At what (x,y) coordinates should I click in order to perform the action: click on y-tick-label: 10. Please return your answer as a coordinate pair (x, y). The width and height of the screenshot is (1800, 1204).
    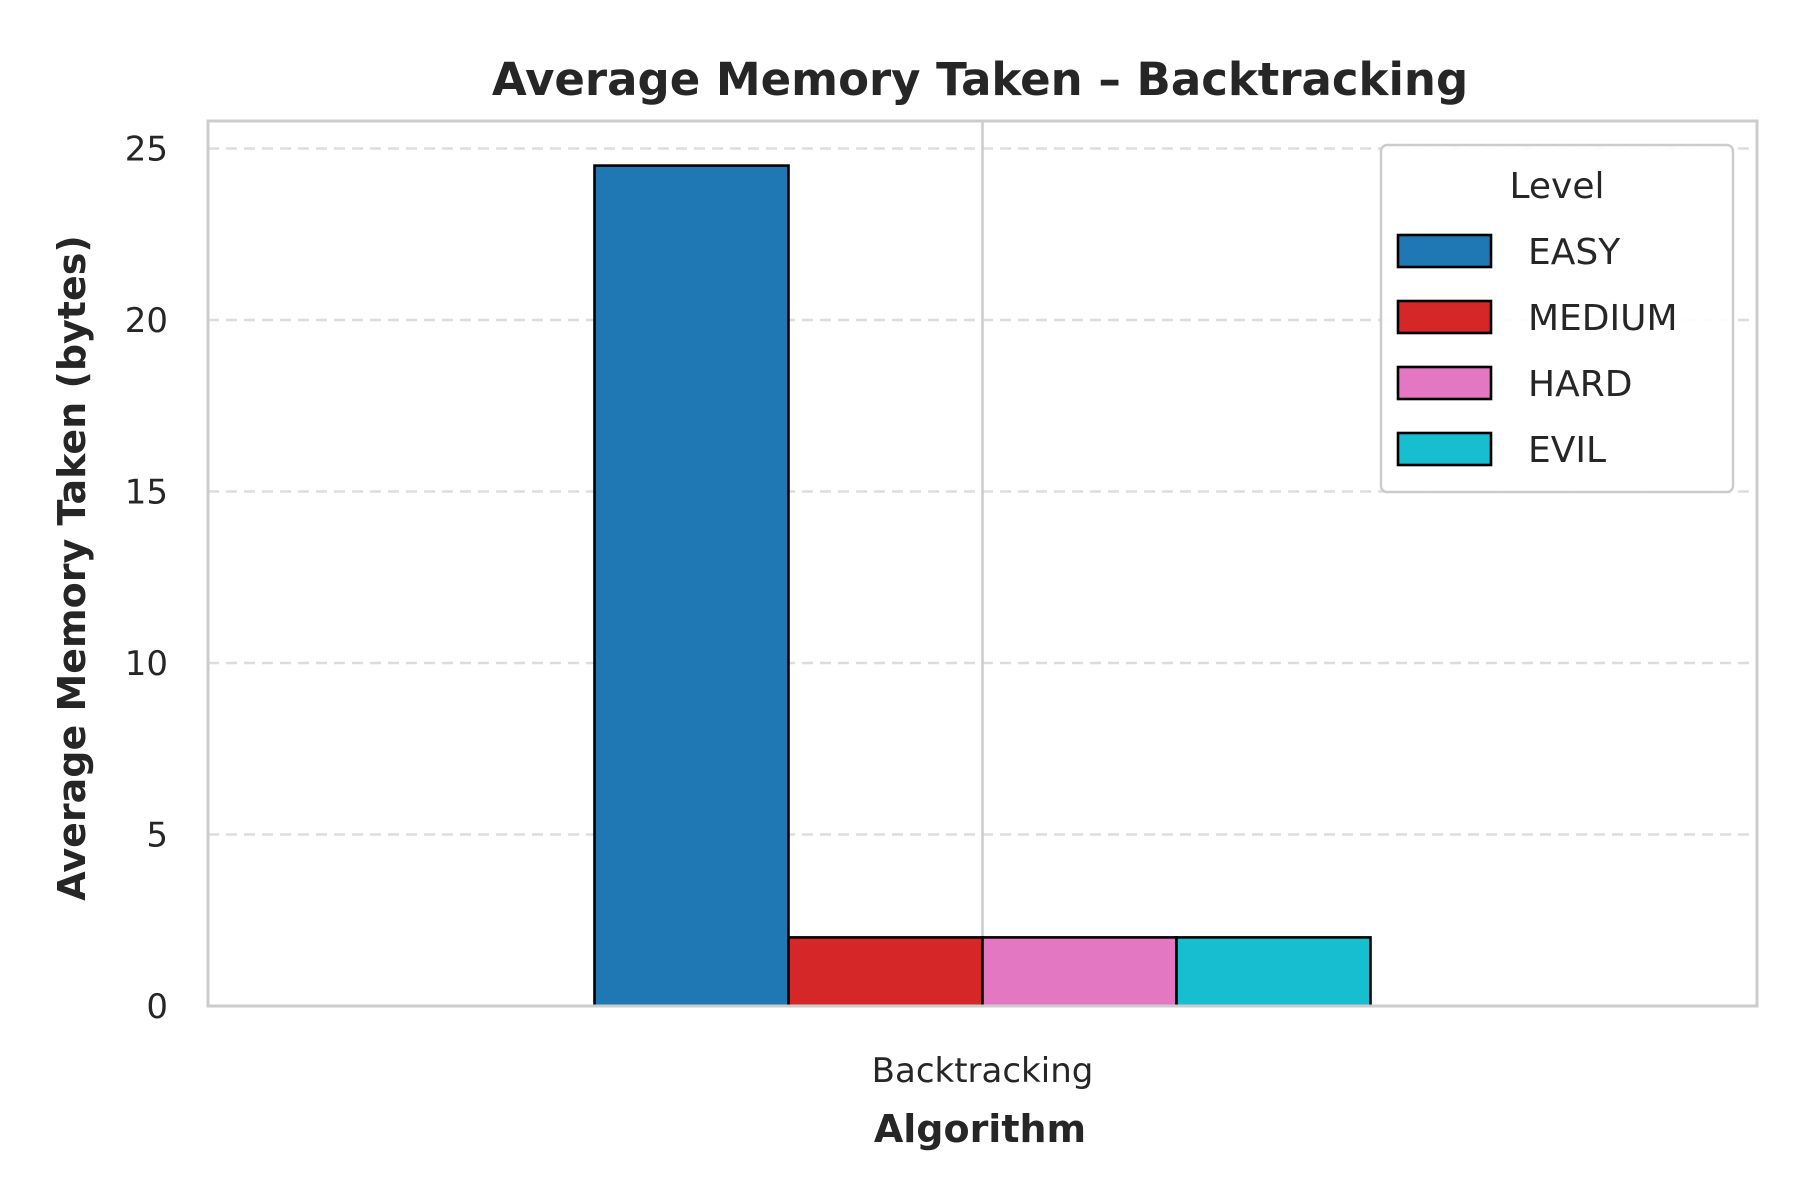
    Looking at the image, I should click on (146, 664).